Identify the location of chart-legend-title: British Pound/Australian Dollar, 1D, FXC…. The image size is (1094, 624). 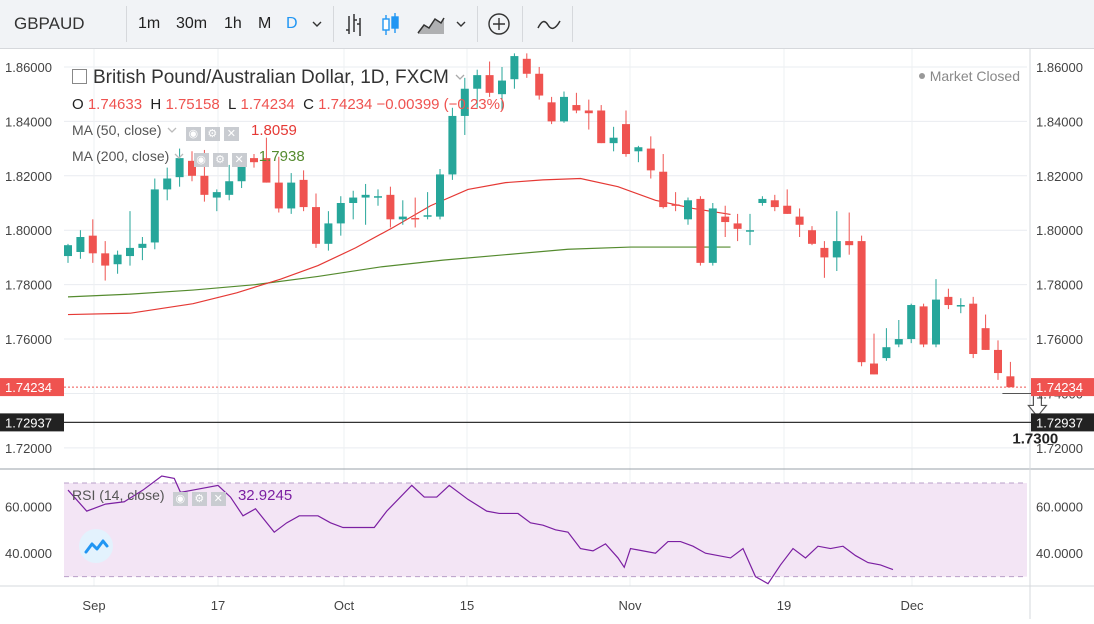
(269, 78).